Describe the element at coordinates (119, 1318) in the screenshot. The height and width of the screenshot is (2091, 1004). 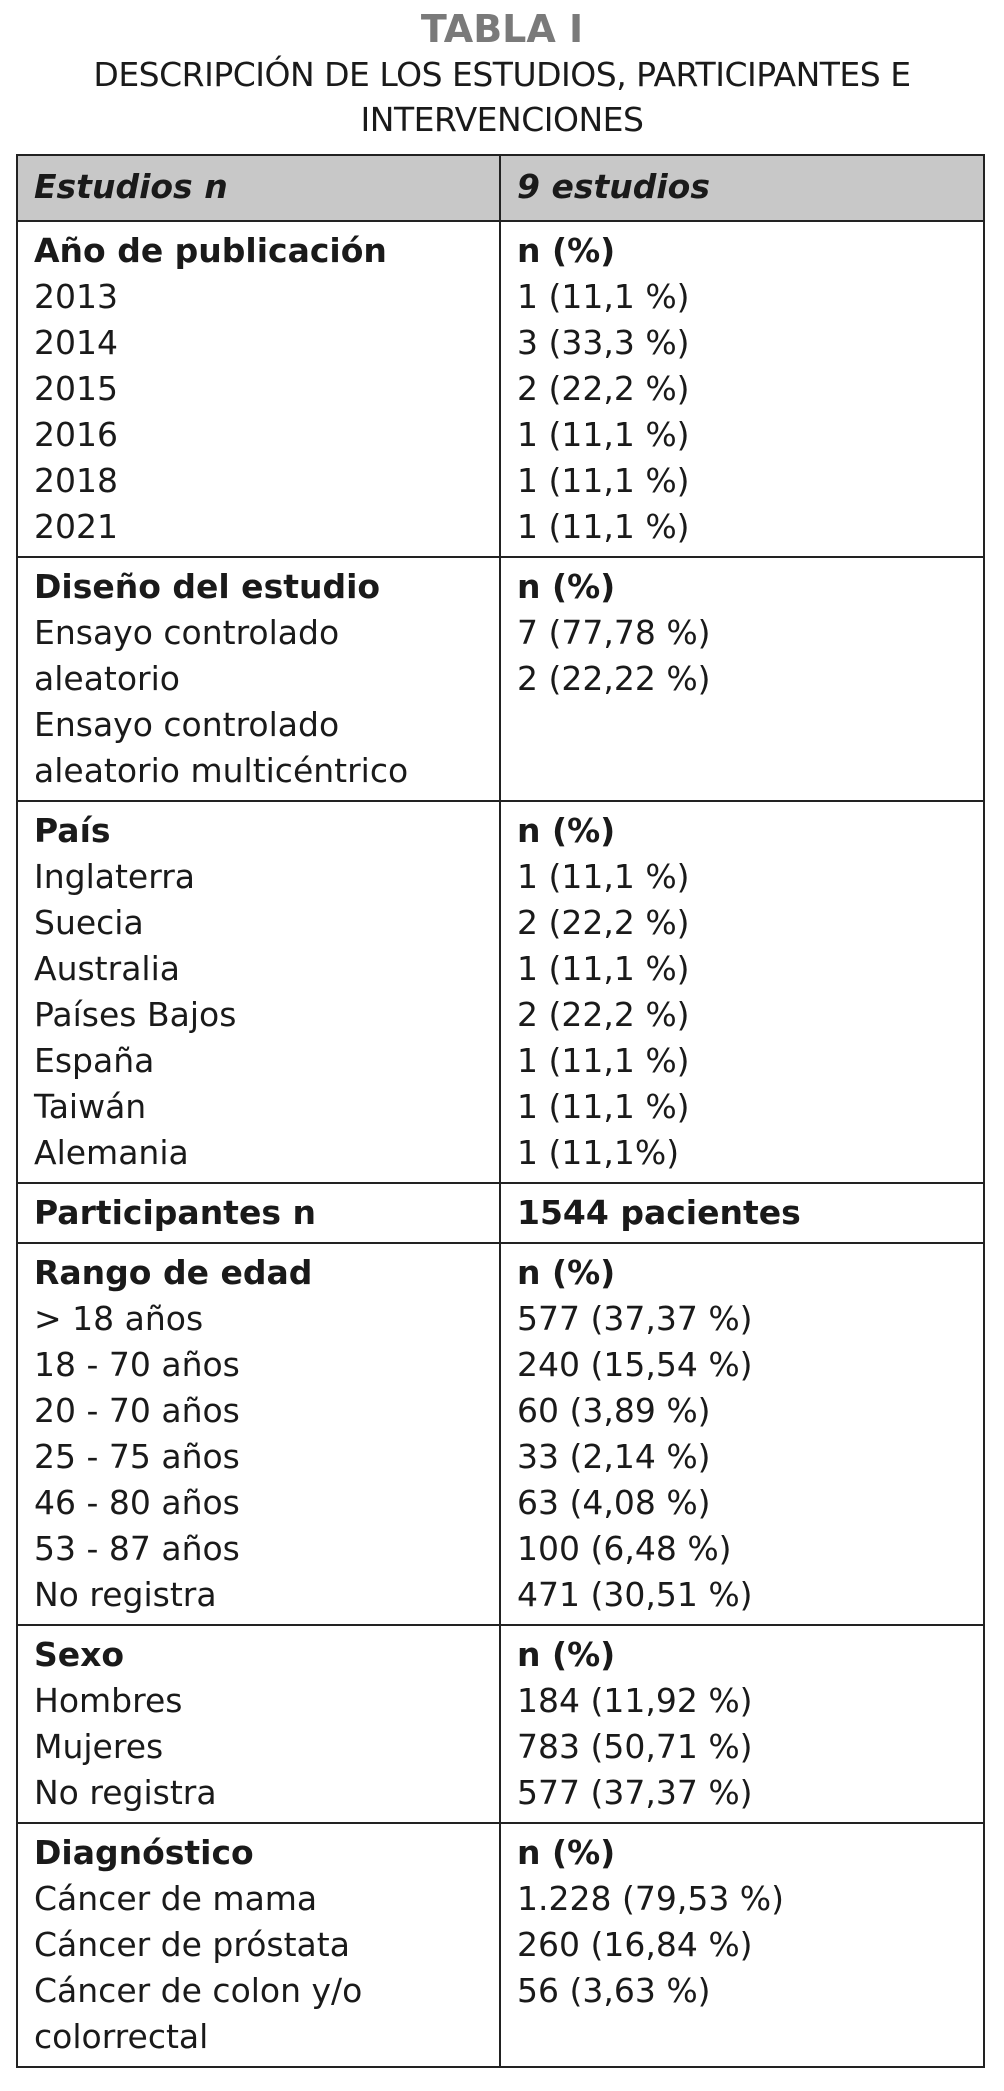
I see `row-label: > 18 años` at that location.